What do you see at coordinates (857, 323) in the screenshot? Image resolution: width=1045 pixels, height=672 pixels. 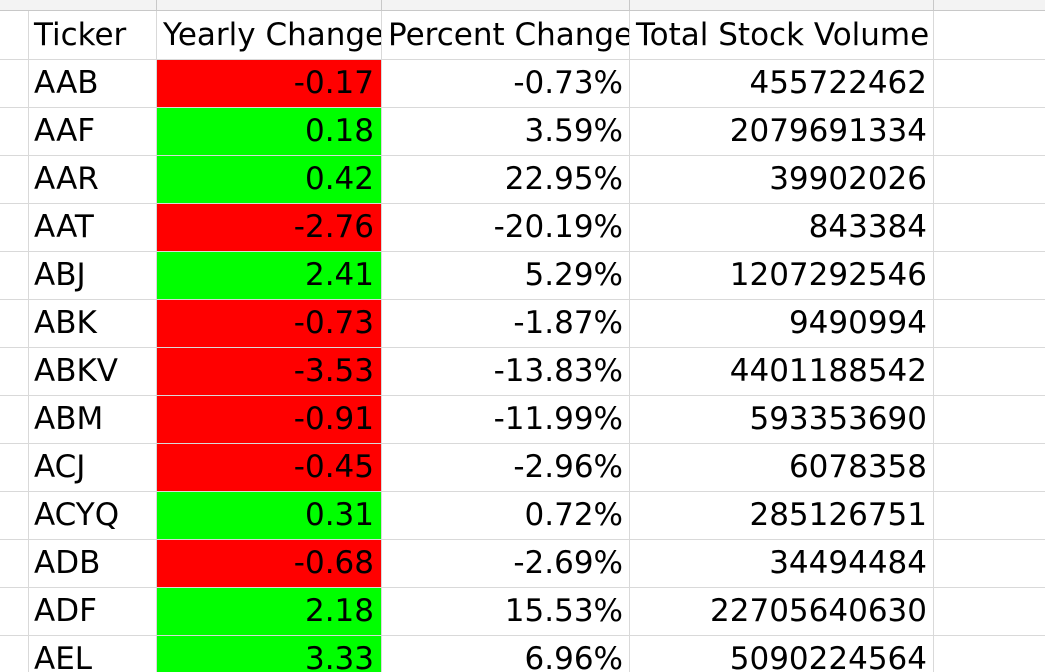 I see `total-stock-volume-cell: 9490994` at bounding box center [857, 323].